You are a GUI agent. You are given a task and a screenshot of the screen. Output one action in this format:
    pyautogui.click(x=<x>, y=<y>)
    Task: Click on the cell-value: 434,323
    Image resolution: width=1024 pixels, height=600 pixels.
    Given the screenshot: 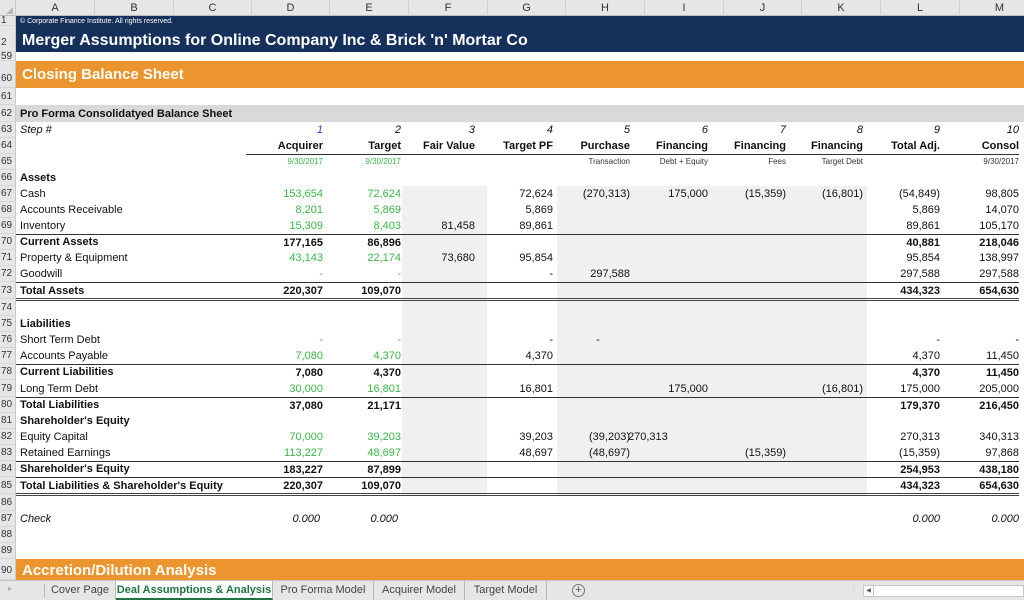 What is the action you would take?
    pyautogui.click(x=920, y=291)
    